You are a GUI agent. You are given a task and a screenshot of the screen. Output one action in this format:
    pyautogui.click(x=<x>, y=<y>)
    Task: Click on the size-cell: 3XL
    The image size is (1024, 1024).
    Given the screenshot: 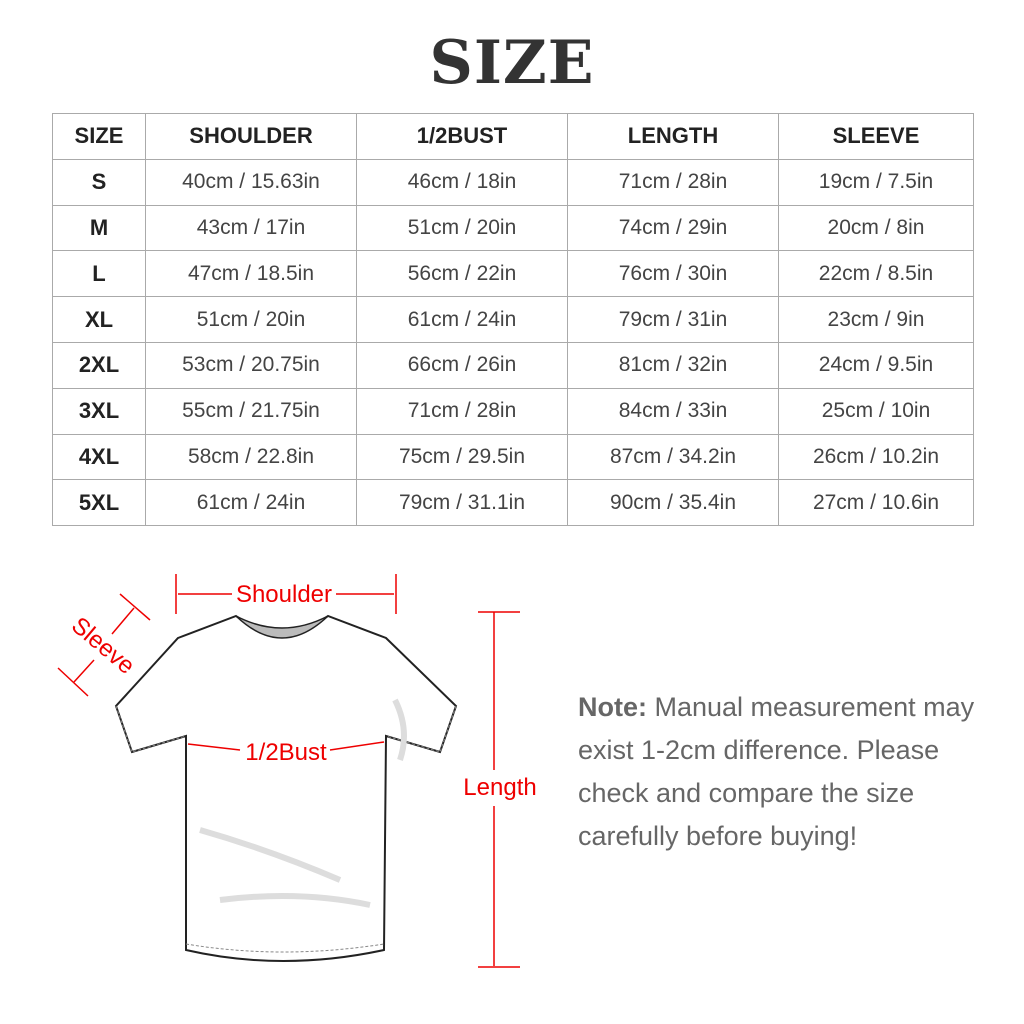 What is the action you would take?
    pyautogui.click(x=99, y=411)
    